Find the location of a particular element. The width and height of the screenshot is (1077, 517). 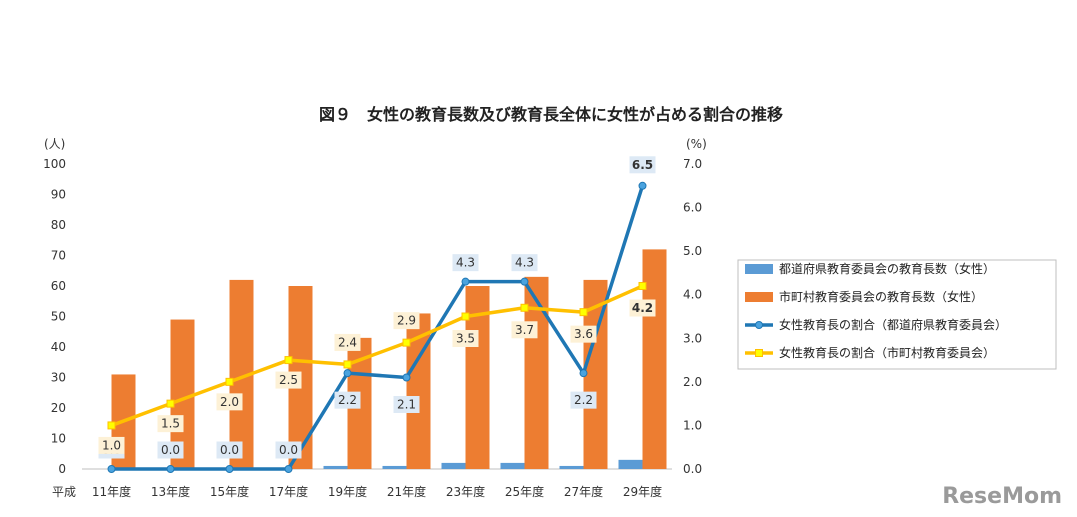

municipal-ratio-label: 1.0 is located at coordinates (111, 445).